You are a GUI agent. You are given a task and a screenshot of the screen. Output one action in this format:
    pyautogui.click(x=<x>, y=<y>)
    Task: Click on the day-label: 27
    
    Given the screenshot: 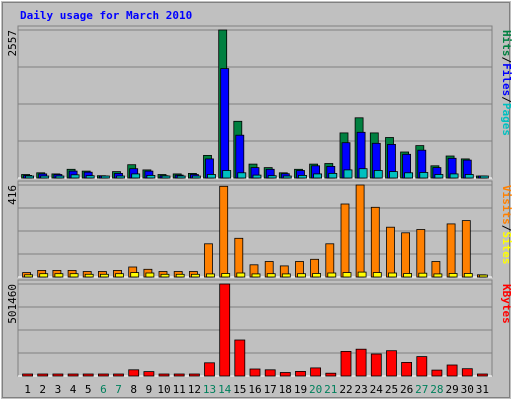 What is the action you would take?
    pyautogui.click(x=421, y=389)
    